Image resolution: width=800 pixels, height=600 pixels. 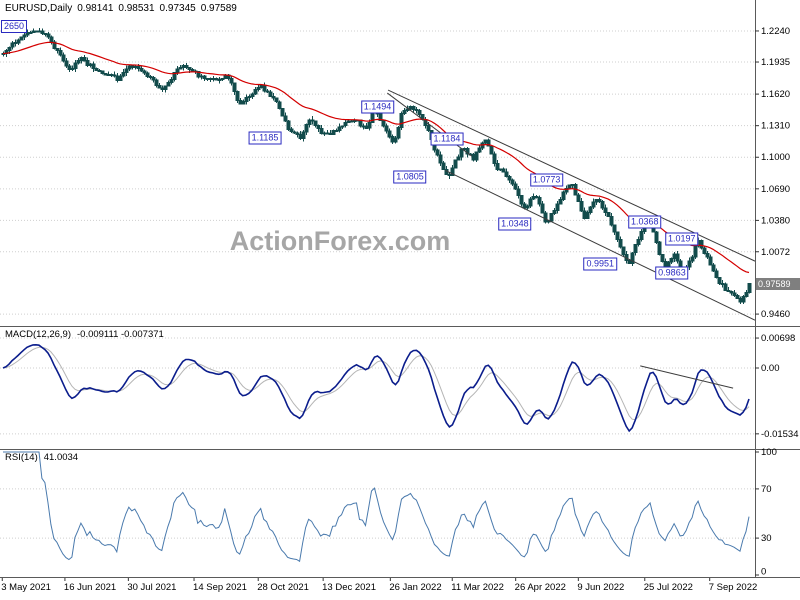 What do you see at coordinates (769, 452) in the screenshot?
I see `svg-text: 100` at bounding box center [769, 452].